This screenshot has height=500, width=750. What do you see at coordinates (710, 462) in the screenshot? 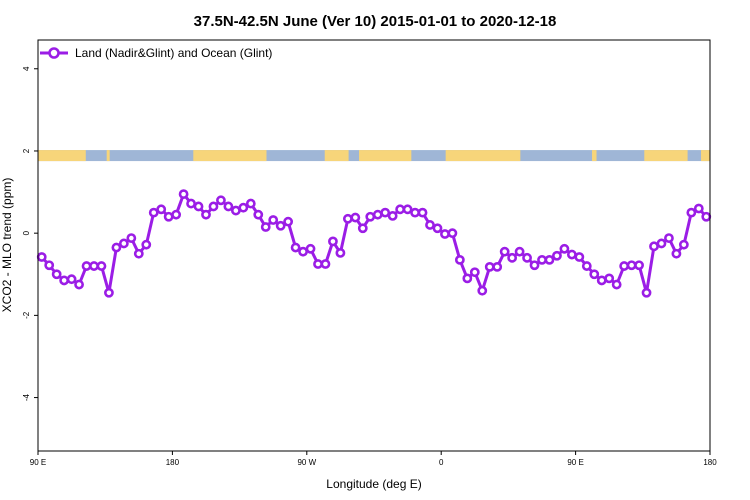
I see `x-tick-label: 180` at bounding box center [710, 462].